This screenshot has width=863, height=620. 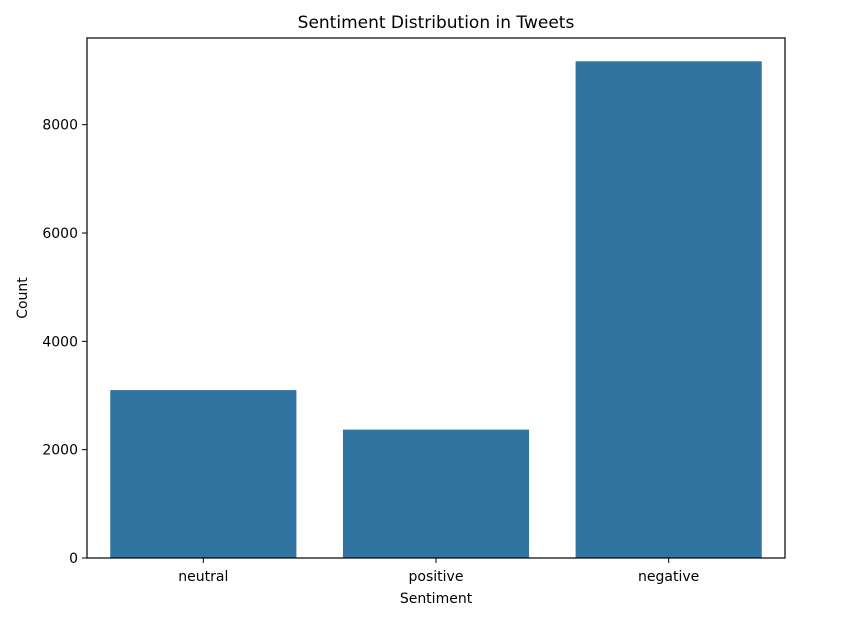 What do you see at coordinates (203, 577) in the screenshot?
I see `x-tick-label-neutral: neutral` at bounding box center [203, 577].